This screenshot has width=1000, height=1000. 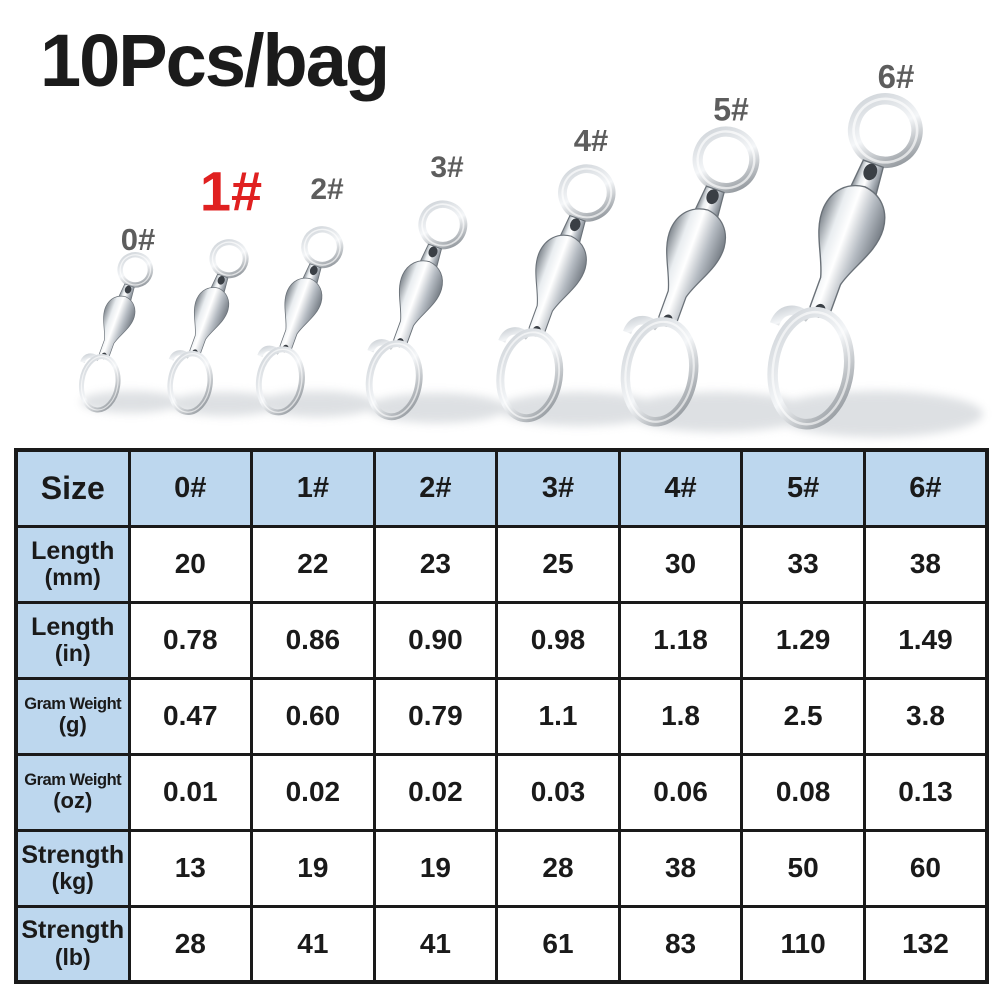 What do you see at coordinates (680, 944) in the screenshot?
I see `cell: 83` at bounding box center [680, 944].